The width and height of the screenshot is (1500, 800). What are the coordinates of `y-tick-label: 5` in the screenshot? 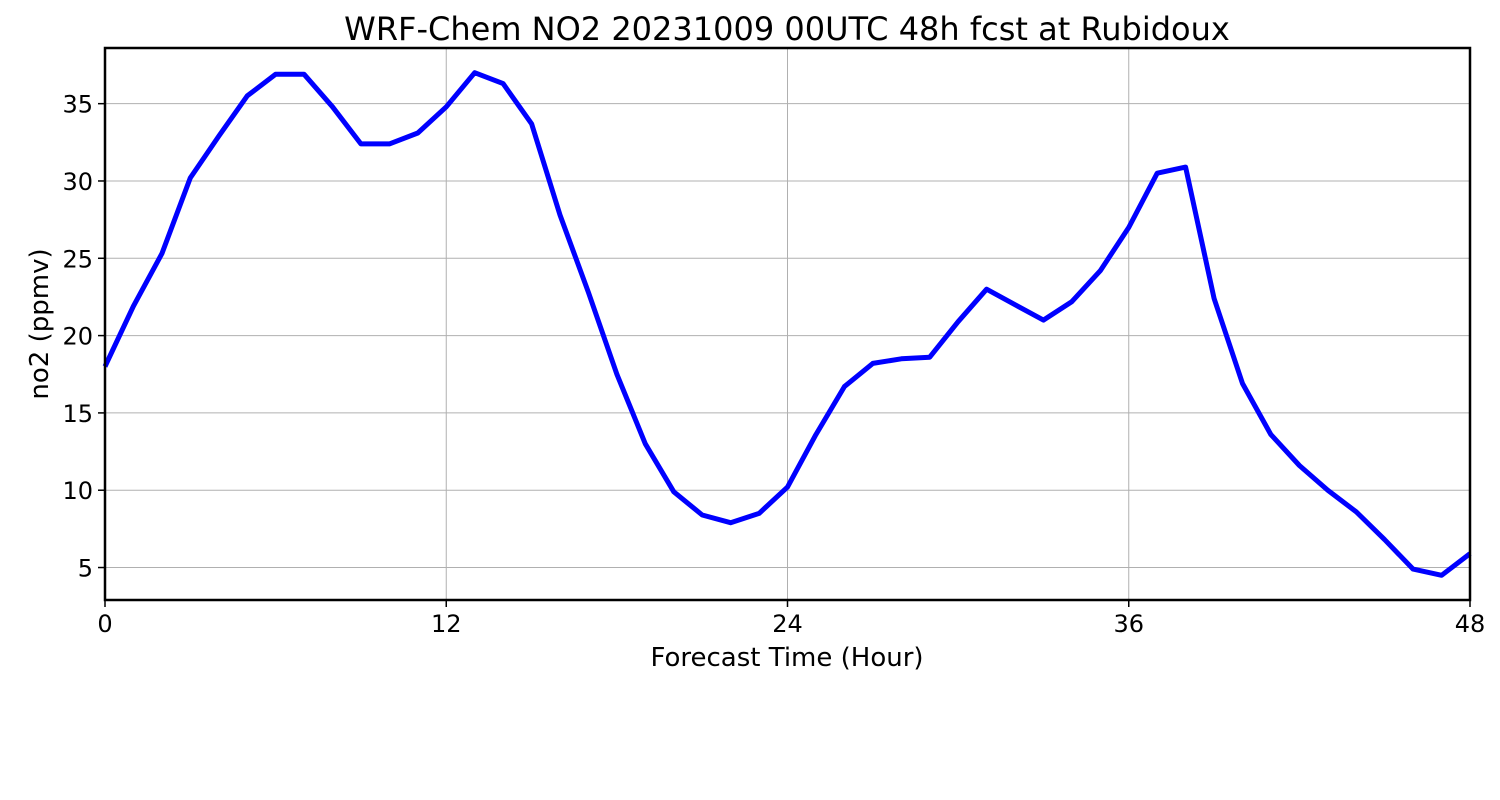 It's located at (85, 569).